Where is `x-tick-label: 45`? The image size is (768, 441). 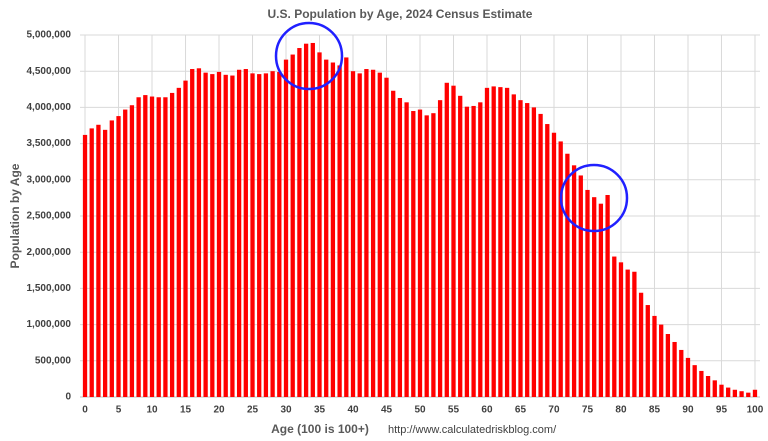 x-tick-label: 45 is located at coordinates (387, 410).